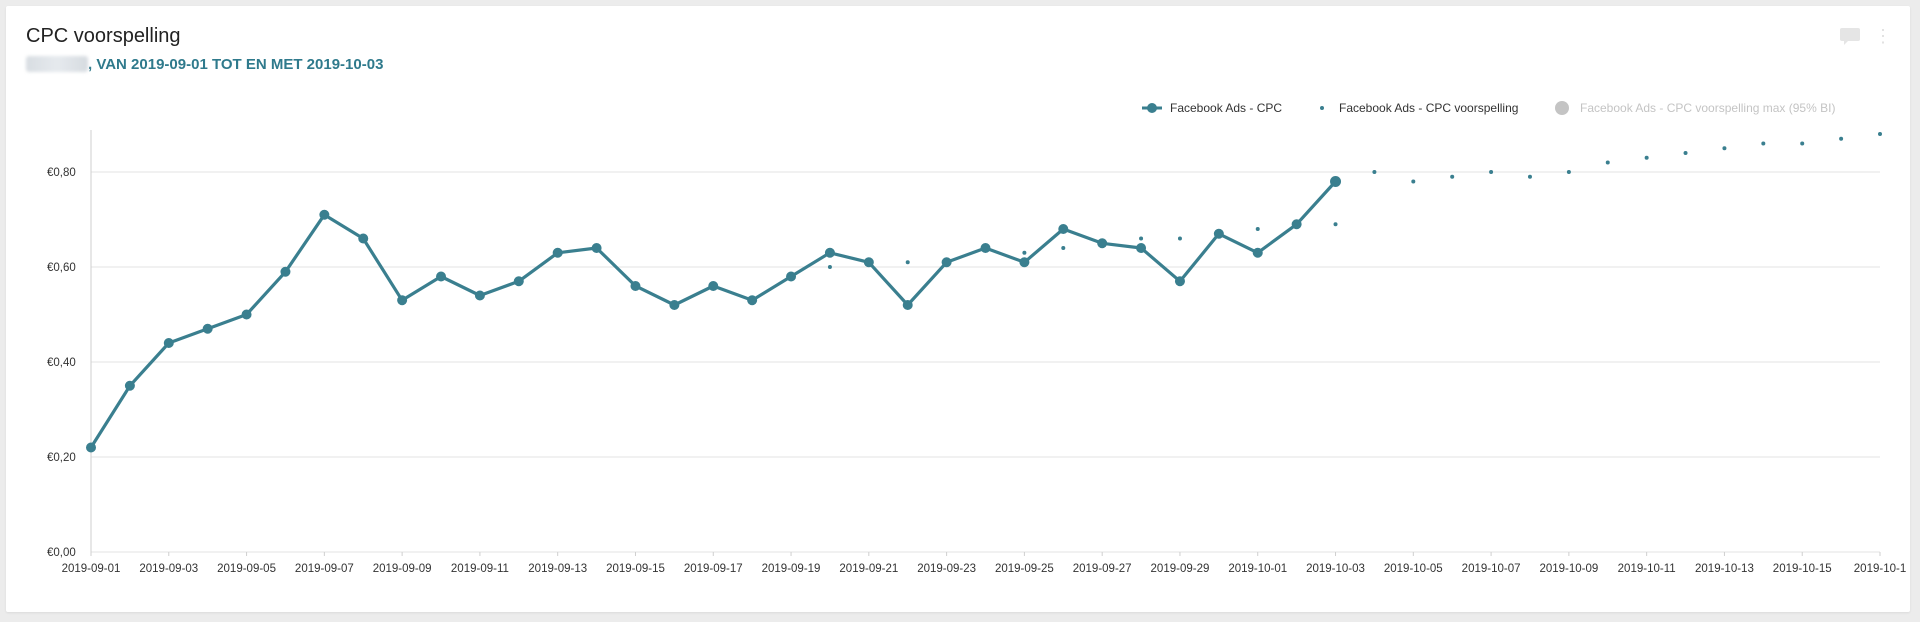  What do you see at coordinates (1880, 569) in the screenshot?
I see `x-tick-label: 2019-10-1` at bounding box center [1880, 569].